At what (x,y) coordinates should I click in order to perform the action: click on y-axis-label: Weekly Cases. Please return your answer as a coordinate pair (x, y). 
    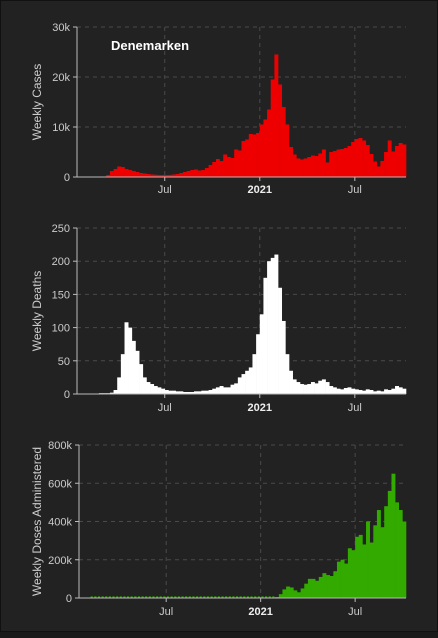
    Looking at the image, I should click on (37, 102).